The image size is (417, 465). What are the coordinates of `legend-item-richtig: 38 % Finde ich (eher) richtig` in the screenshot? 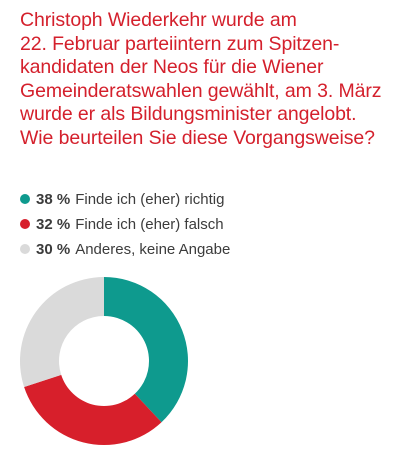 It's located at (215, 199).